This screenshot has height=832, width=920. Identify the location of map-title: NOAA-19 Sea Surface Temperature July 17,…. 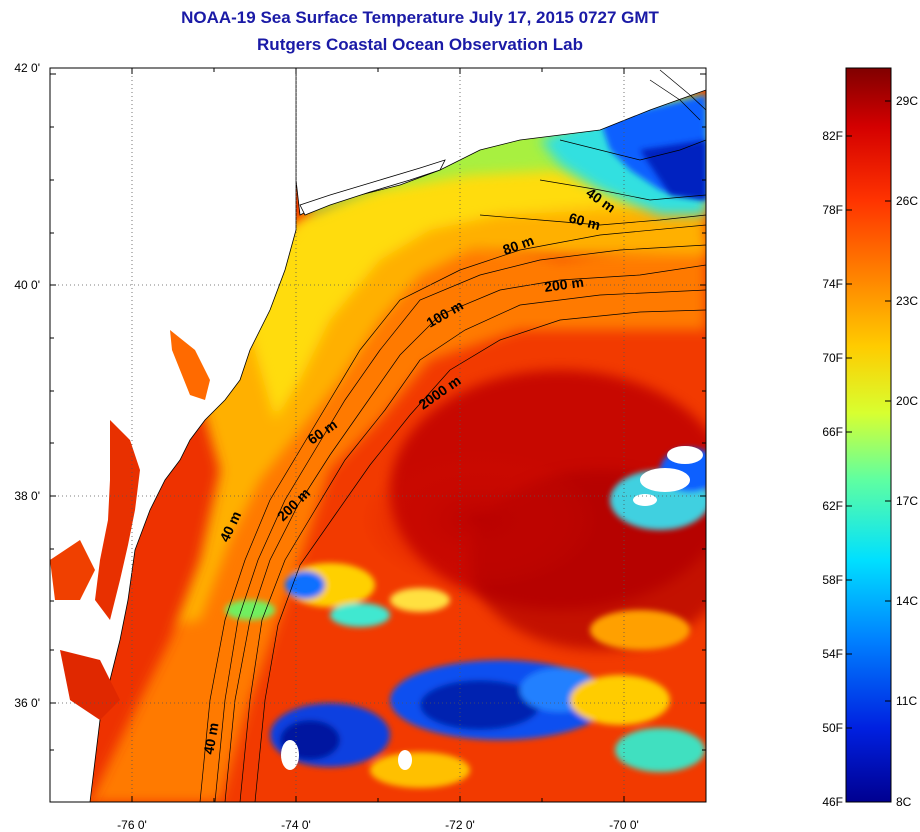
(420, 17).